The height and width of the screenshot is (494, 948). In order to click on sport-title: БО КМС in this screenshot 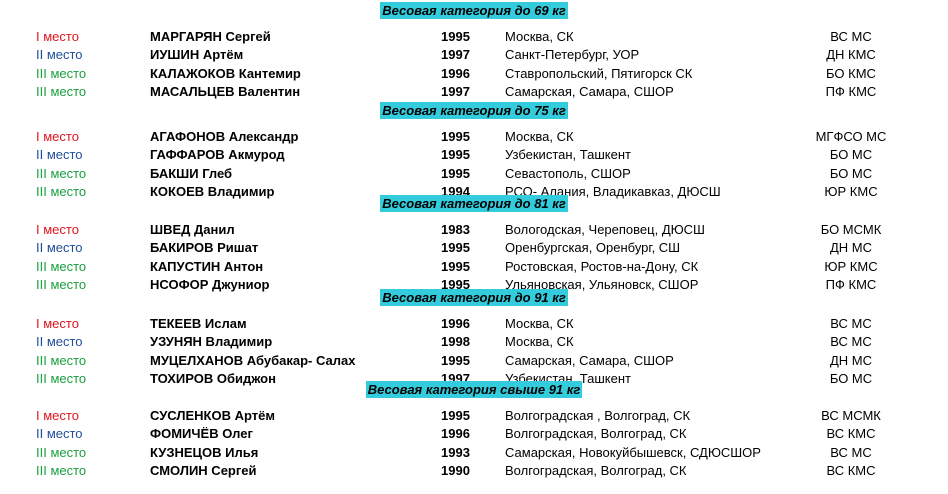, I will do `click(851, 73)`.